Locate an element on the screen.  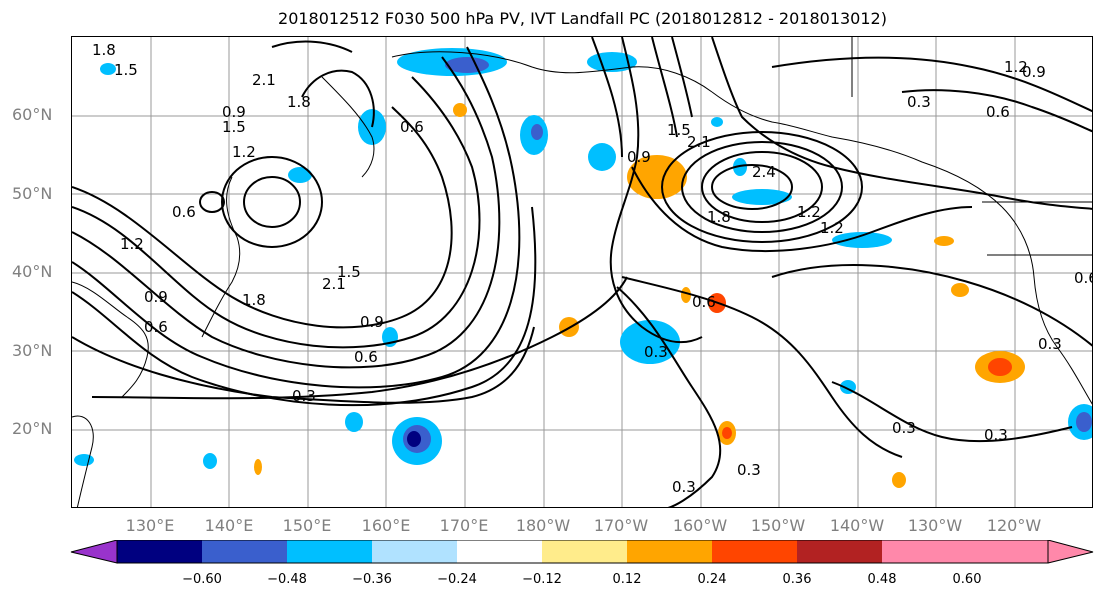
lat-label-50n: 50°N is located at coordinates (32, 193).